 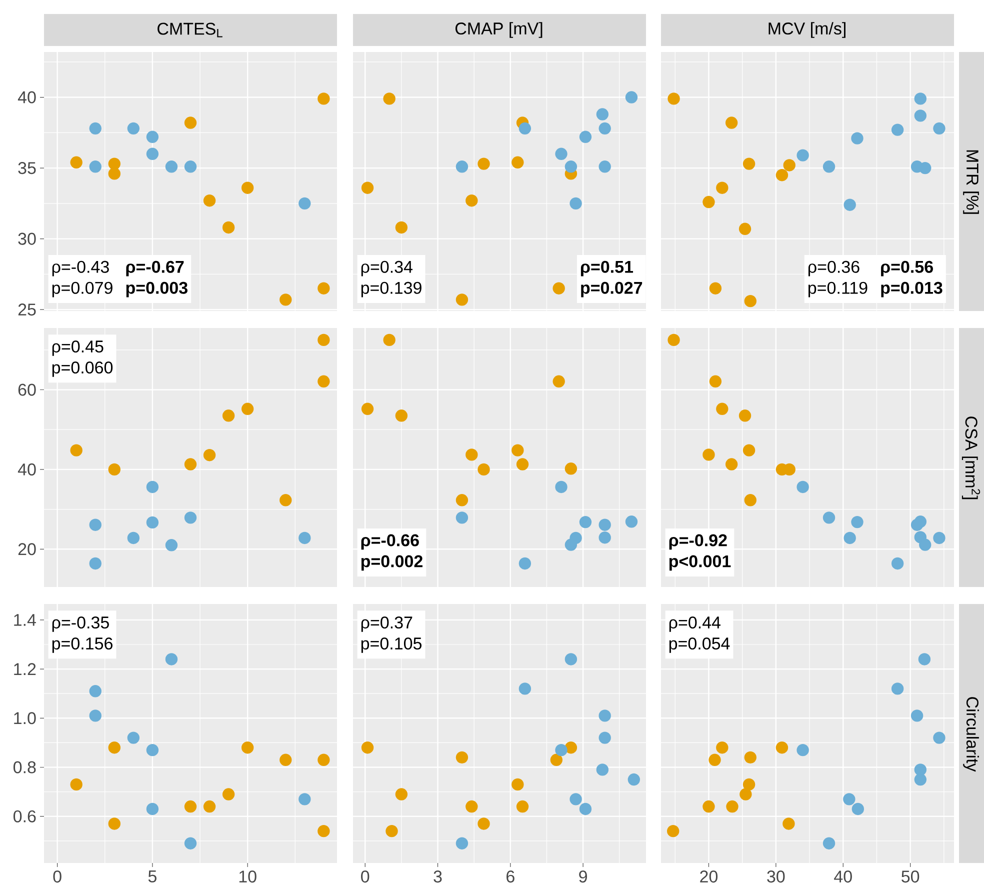 What do you see at coordinates (80, 624) in the screenshot?
I see `annotation: ρ=-0.35` at bounding box center [80, 624].